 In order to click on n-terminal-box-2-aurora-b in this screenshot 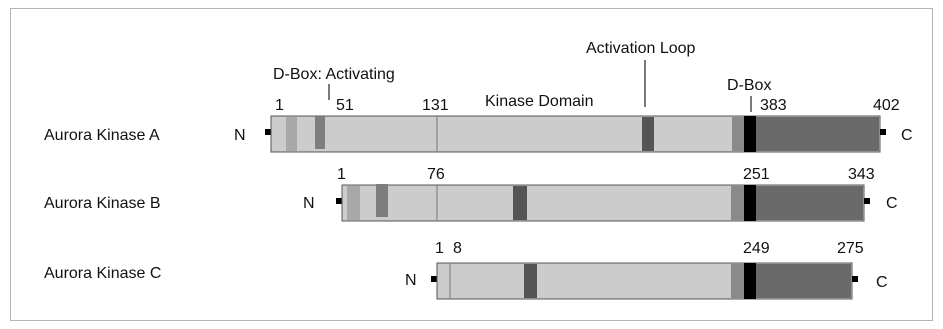, I will do `click(382, 200)`.